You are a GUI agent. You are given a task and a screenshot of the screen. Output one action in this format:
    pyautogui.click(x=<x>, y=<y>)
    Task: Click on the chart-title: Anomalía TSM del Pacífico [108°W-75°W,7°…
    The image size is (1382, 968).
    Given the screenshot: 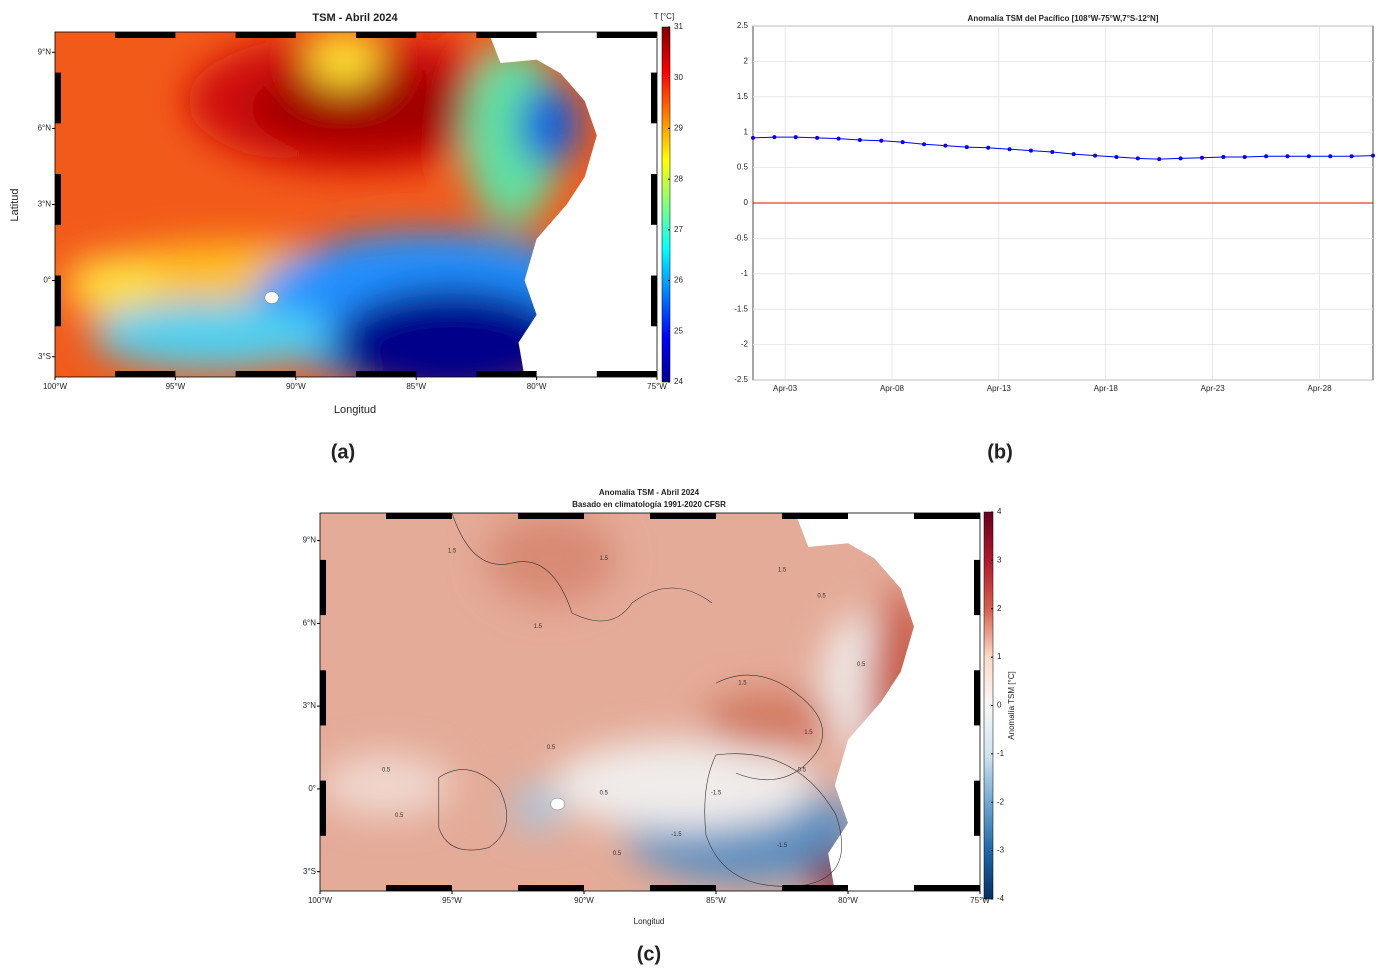 What is the action you would take?
    pyautogui.click(x=1063, y=18)
    